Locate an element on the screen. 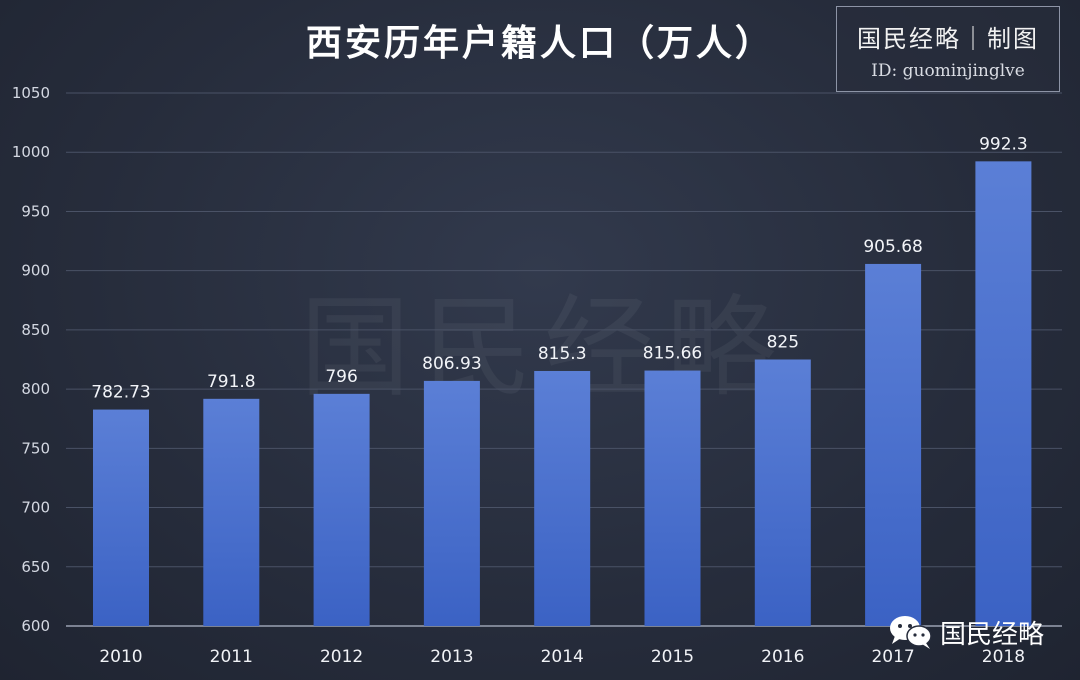  data-label-2010: 782.73 is located at coordinates (120, 393).